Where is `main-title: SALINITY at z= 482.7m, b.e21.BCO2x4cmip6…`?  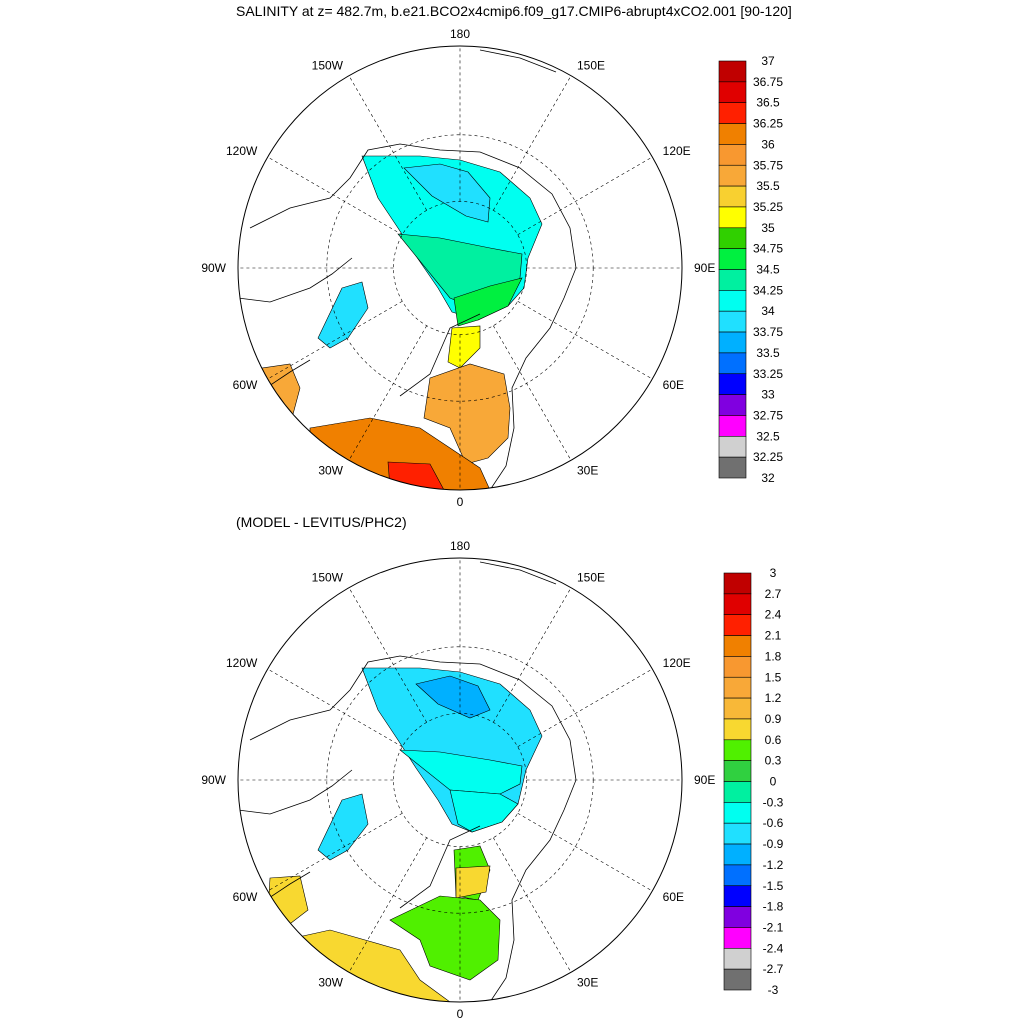
main-title: SALINITY at z= 482.7m, b.e21.BCO2x4cmip6… is located at coordinates (514, 11).